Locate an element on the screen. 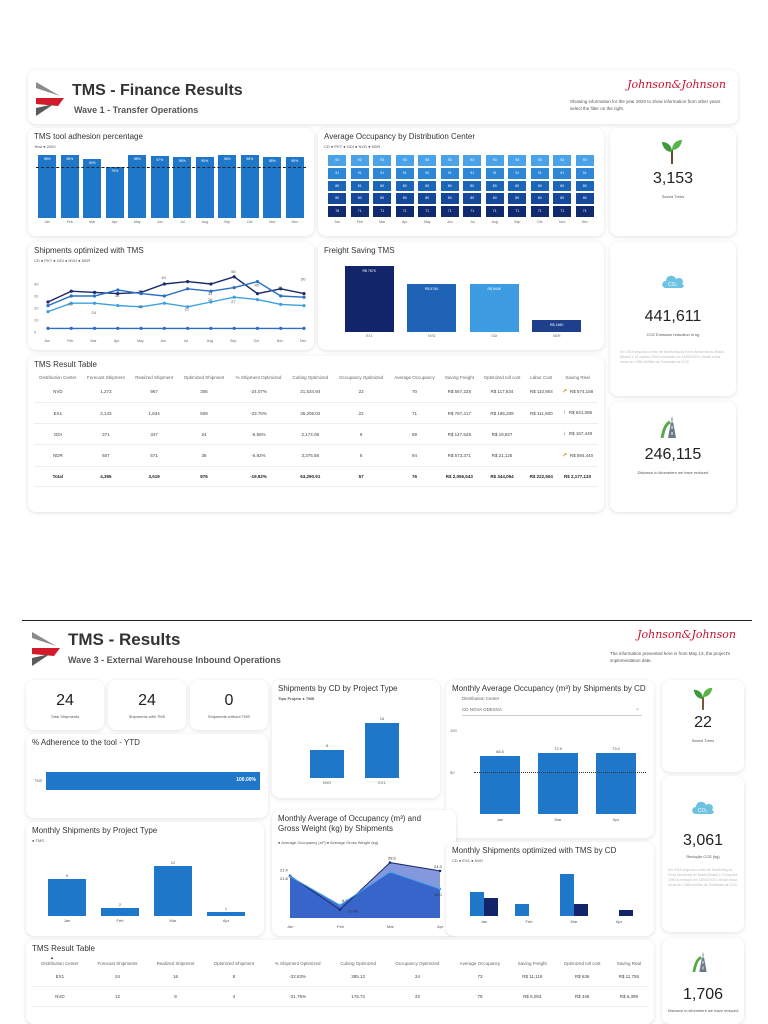  month-label: Dec is located at coordinates (294, 222).